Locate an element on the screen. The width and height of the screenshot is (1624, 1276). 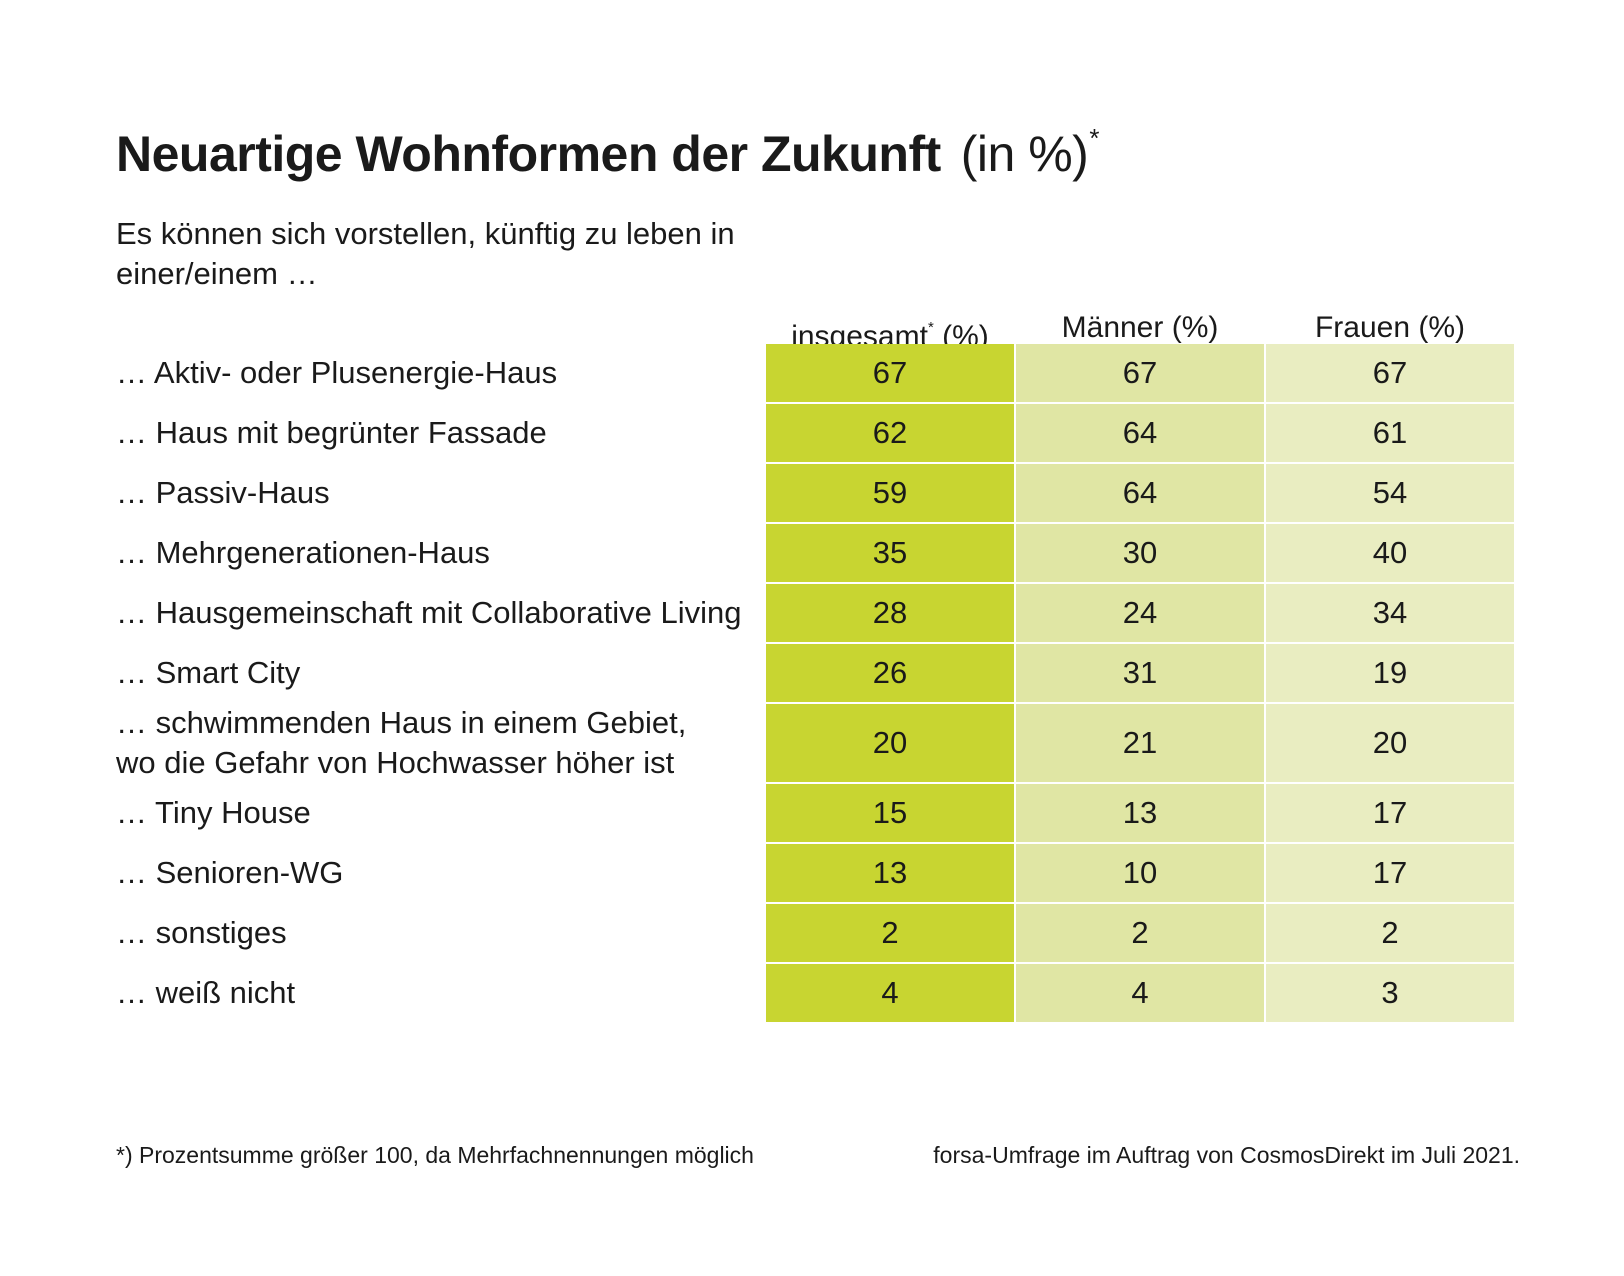
title-main: Neuartige Wohnformen der Zukunft is located at coordinates (528, 154).